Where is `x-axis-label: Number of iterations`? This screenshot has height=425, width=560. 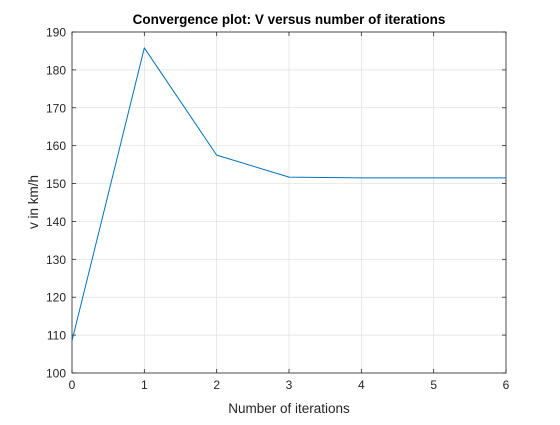 x-axis-label: Number of iterations is located at coordinates (289, 408).